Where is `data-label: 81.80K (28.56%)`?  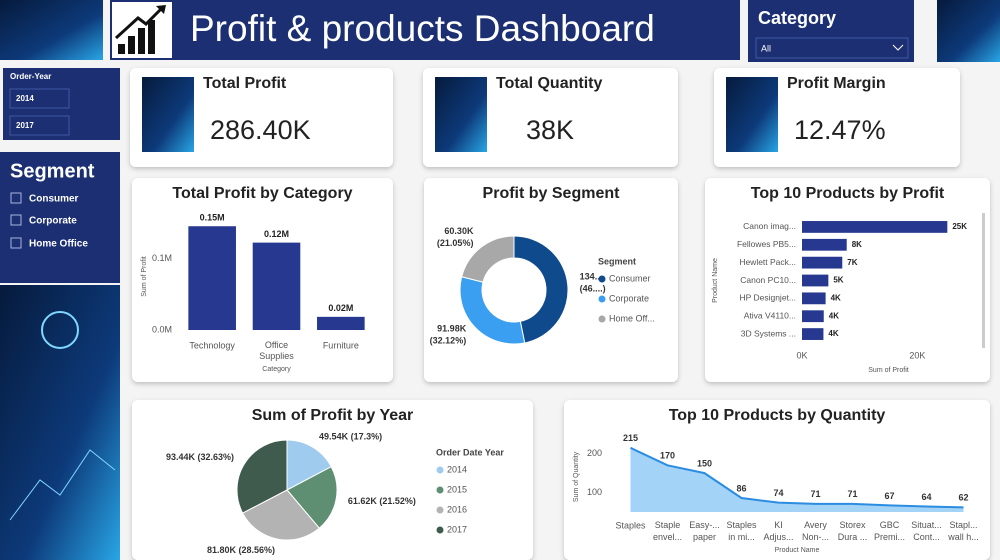
data-label: 81.80K (28.56%) is located at coordinates (241, 550).